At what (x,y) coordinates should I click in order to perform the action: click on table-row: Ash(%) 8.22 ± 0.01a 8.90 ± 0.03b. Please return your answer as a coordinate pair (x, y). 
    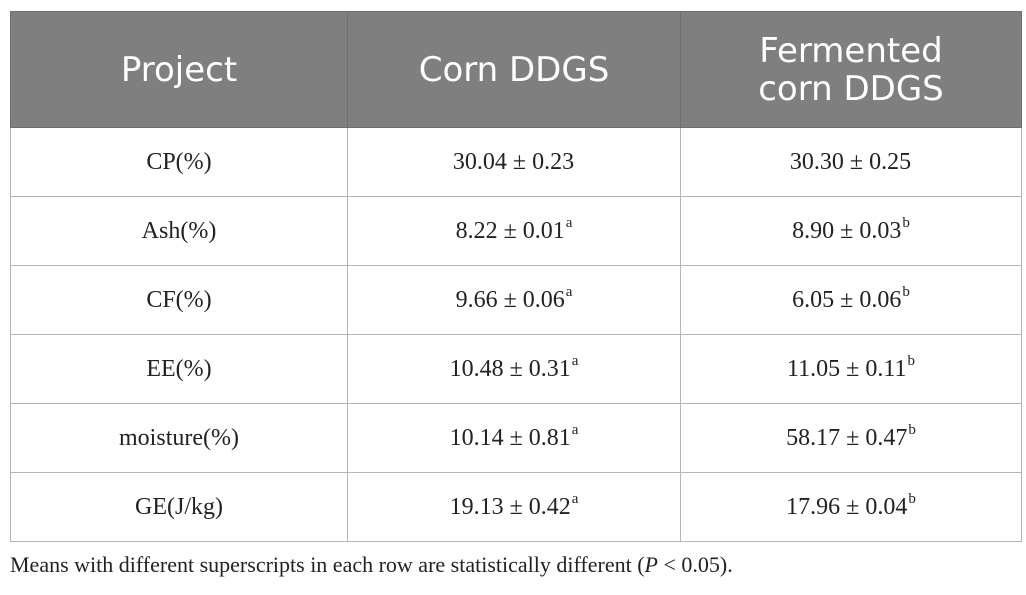
    Looking at the image, I should click on (516, 231).